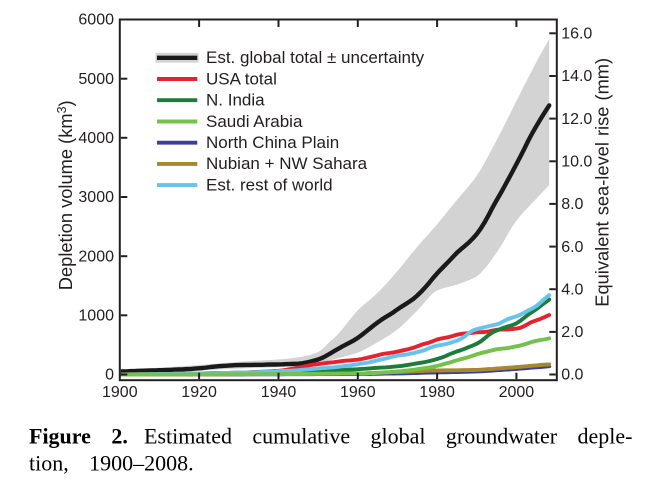 This screenshot has width=660, height=503. What do you see at coordinates (576, 76) in the screenshot?
I see `svg-text: 14.0` at bounding box center [576, 76].